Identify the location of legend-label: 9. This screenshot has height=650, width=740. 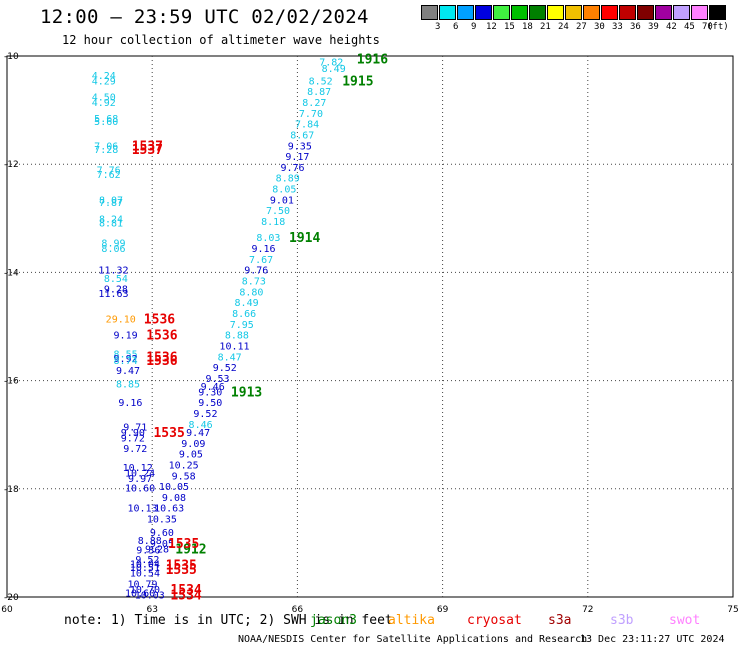
(474, 27).